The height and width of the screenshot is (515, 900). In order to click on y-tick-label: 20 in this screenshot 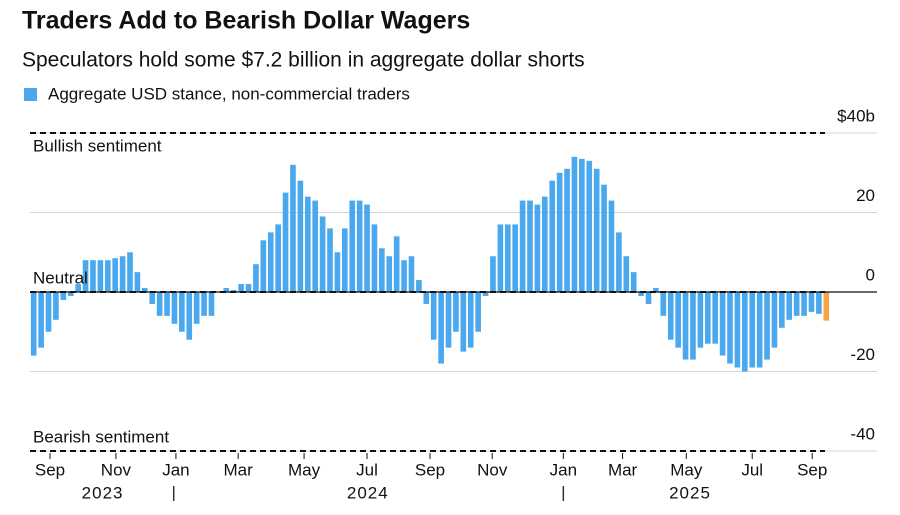, I will do `click(865, 195)`.